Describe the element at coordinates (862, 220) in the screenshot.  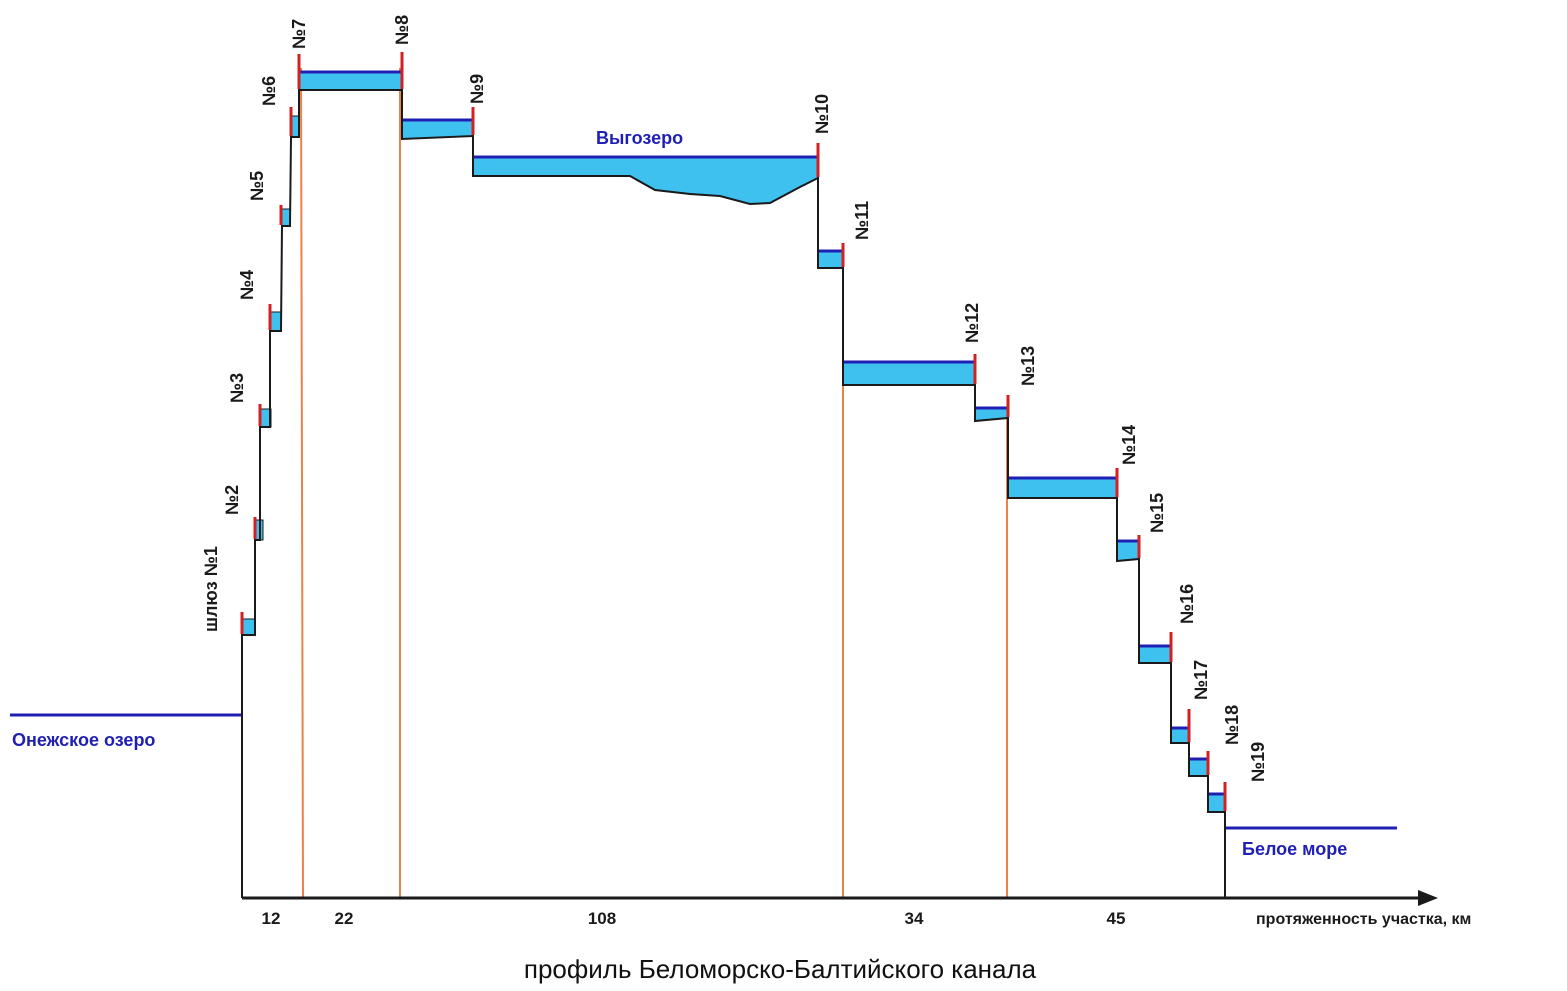
I see `lock-label-11: №11` at that location.